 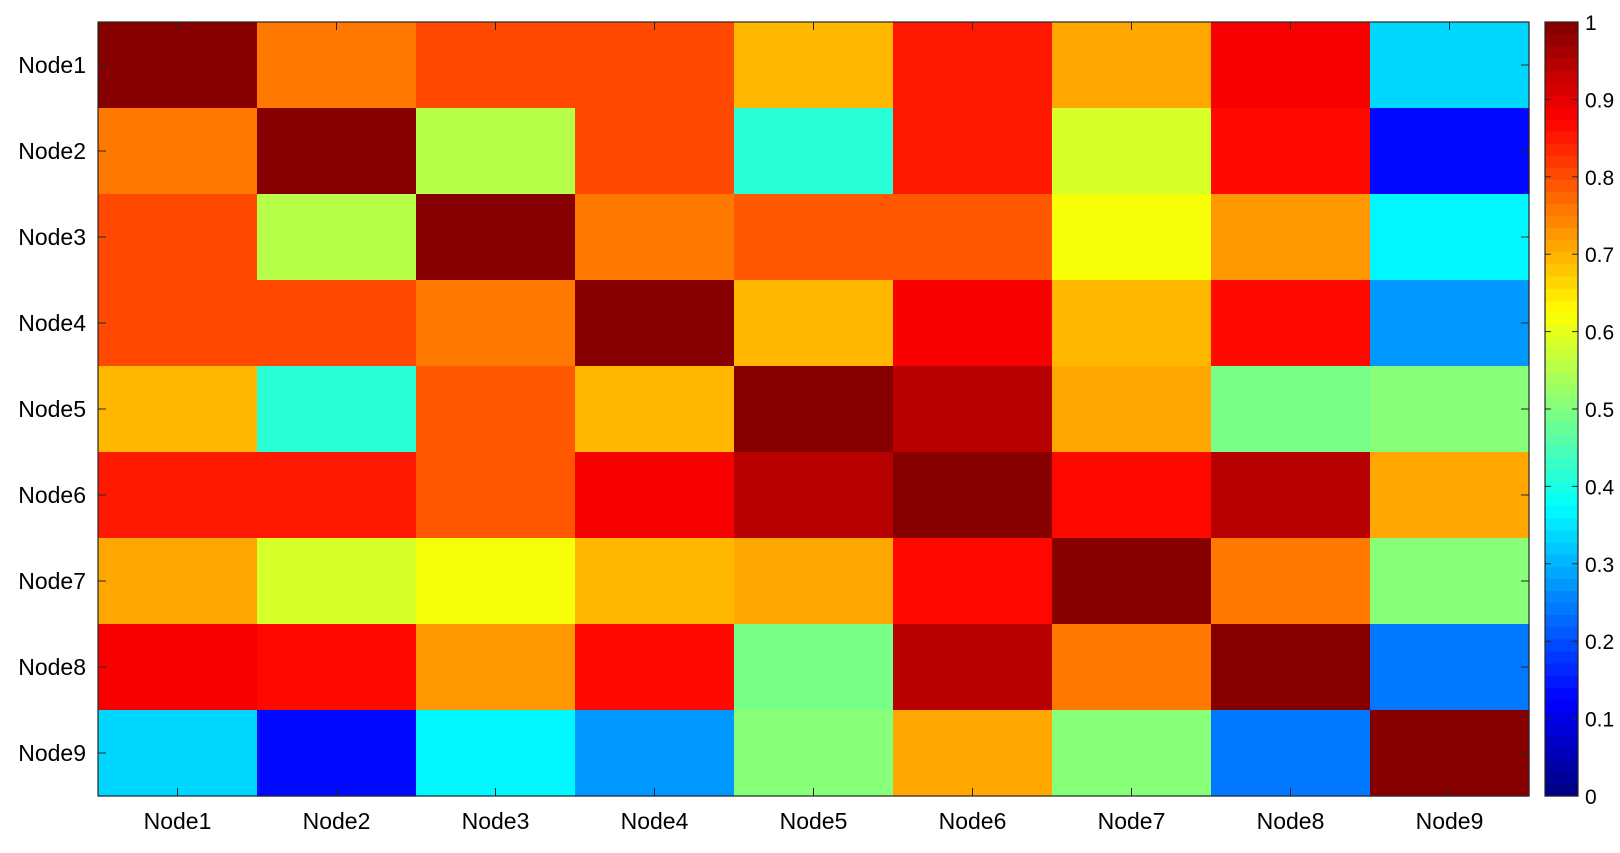 What do you see at coordinates (814, 667) in the screenshot?
I see `heatmap-cell-Node8-Node5` at bounding box center [814, 667].